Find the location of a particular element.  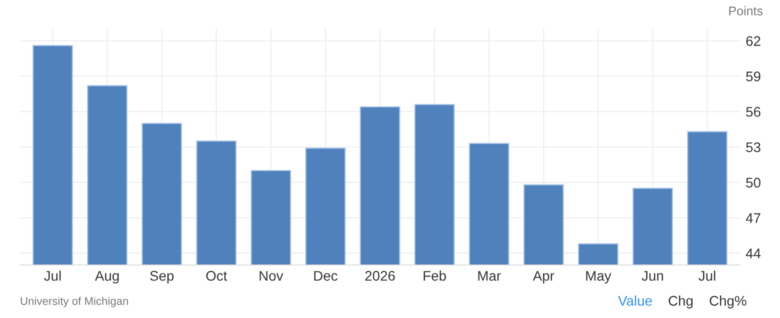

x-tick-label: Oct is located at coordinates (217, 275).